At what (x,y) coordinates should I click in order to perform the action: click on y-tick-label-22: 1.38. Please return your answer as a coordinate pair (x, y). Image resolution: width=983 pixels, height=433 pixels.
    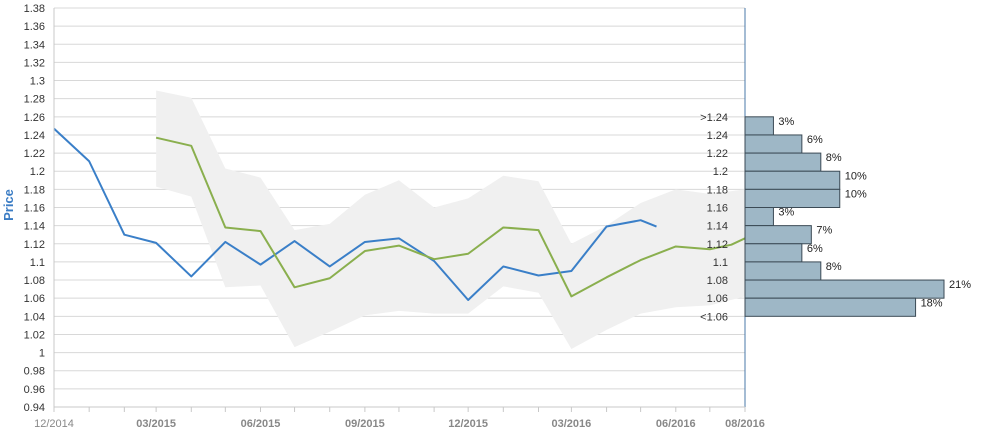
    Looking at the image, I should click on (34, 9).